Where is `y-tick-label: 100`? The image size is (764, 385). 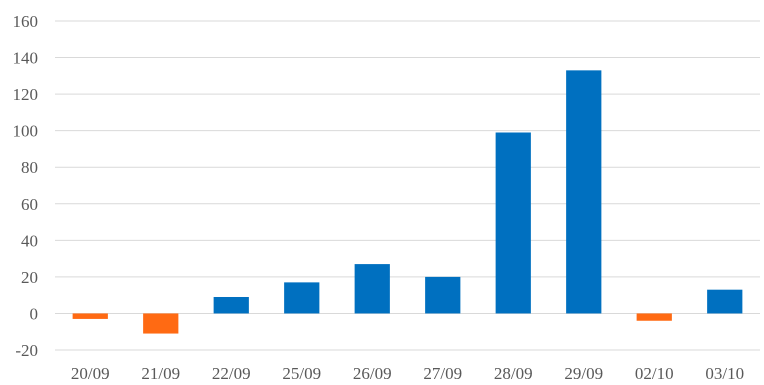 y-tick-label: 100 is located at coordinates (26, 131).